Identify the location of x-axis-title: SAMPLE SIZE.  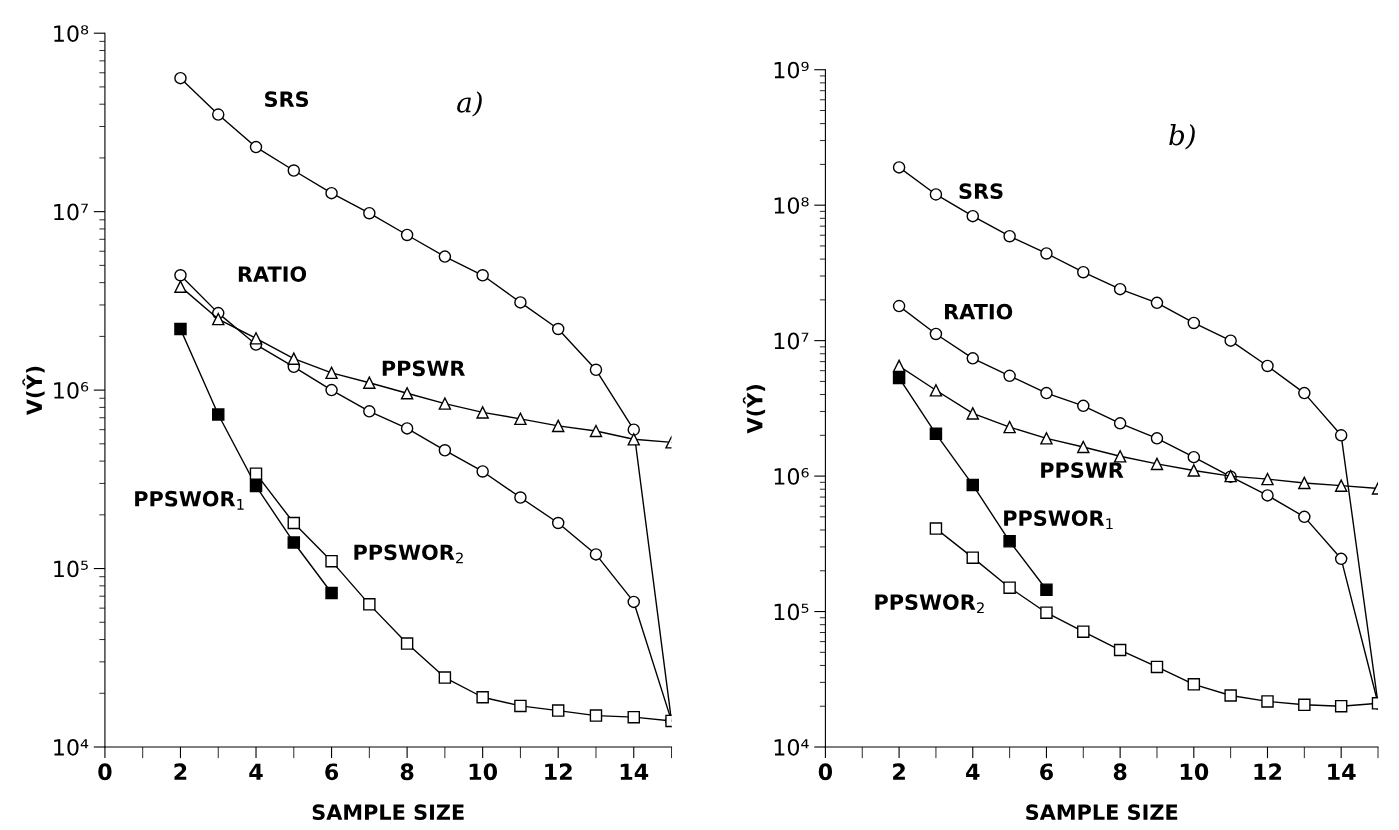
(388, 812).